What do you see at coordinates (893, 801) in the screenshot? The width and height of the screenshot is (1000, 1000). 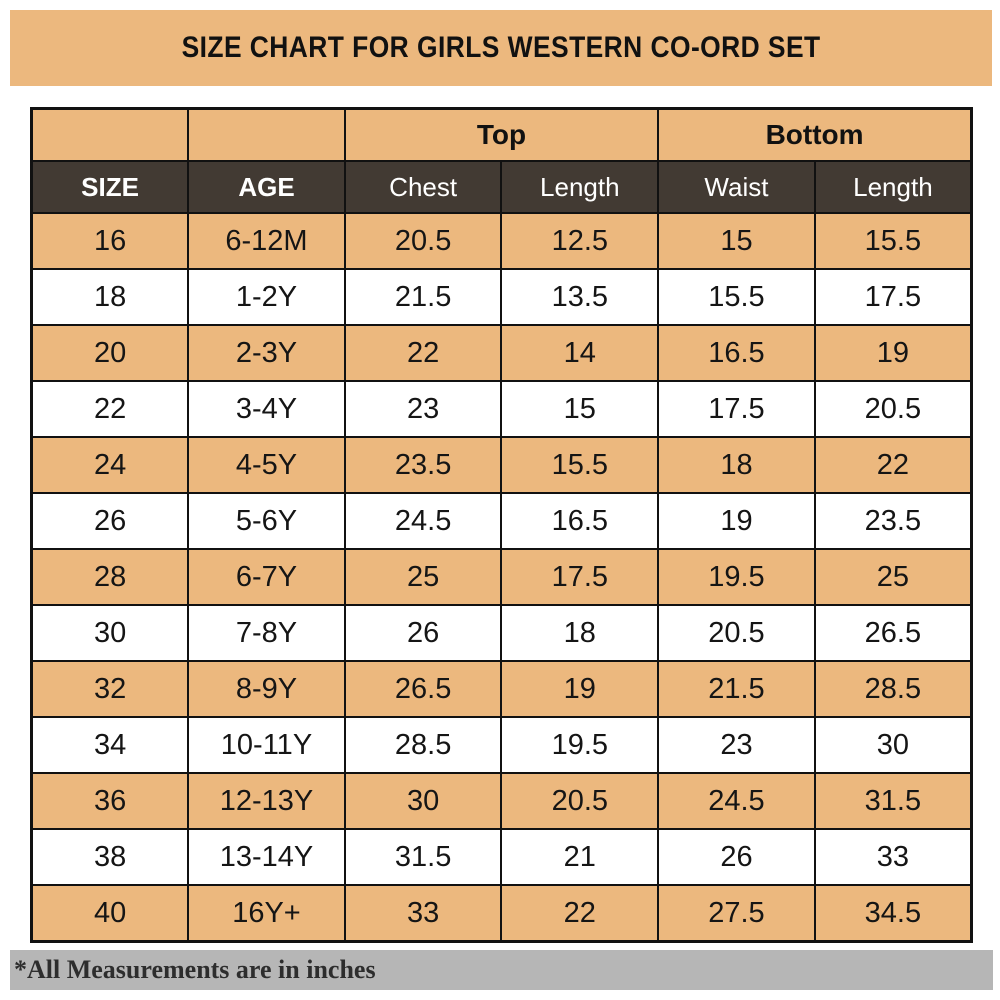 I see `cell-bottom-length: 31.5` at bounding box center [893, 801].